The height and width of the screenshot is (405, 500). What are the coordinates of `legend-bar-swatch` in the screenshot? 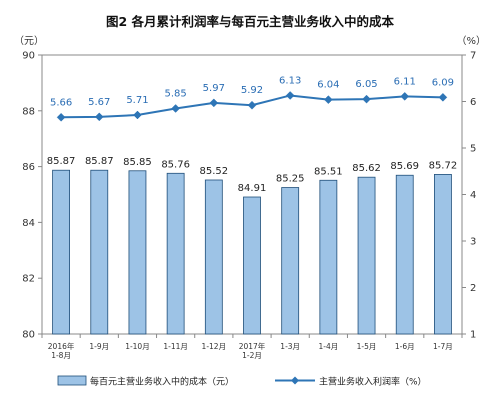 It's located at (72, 380).